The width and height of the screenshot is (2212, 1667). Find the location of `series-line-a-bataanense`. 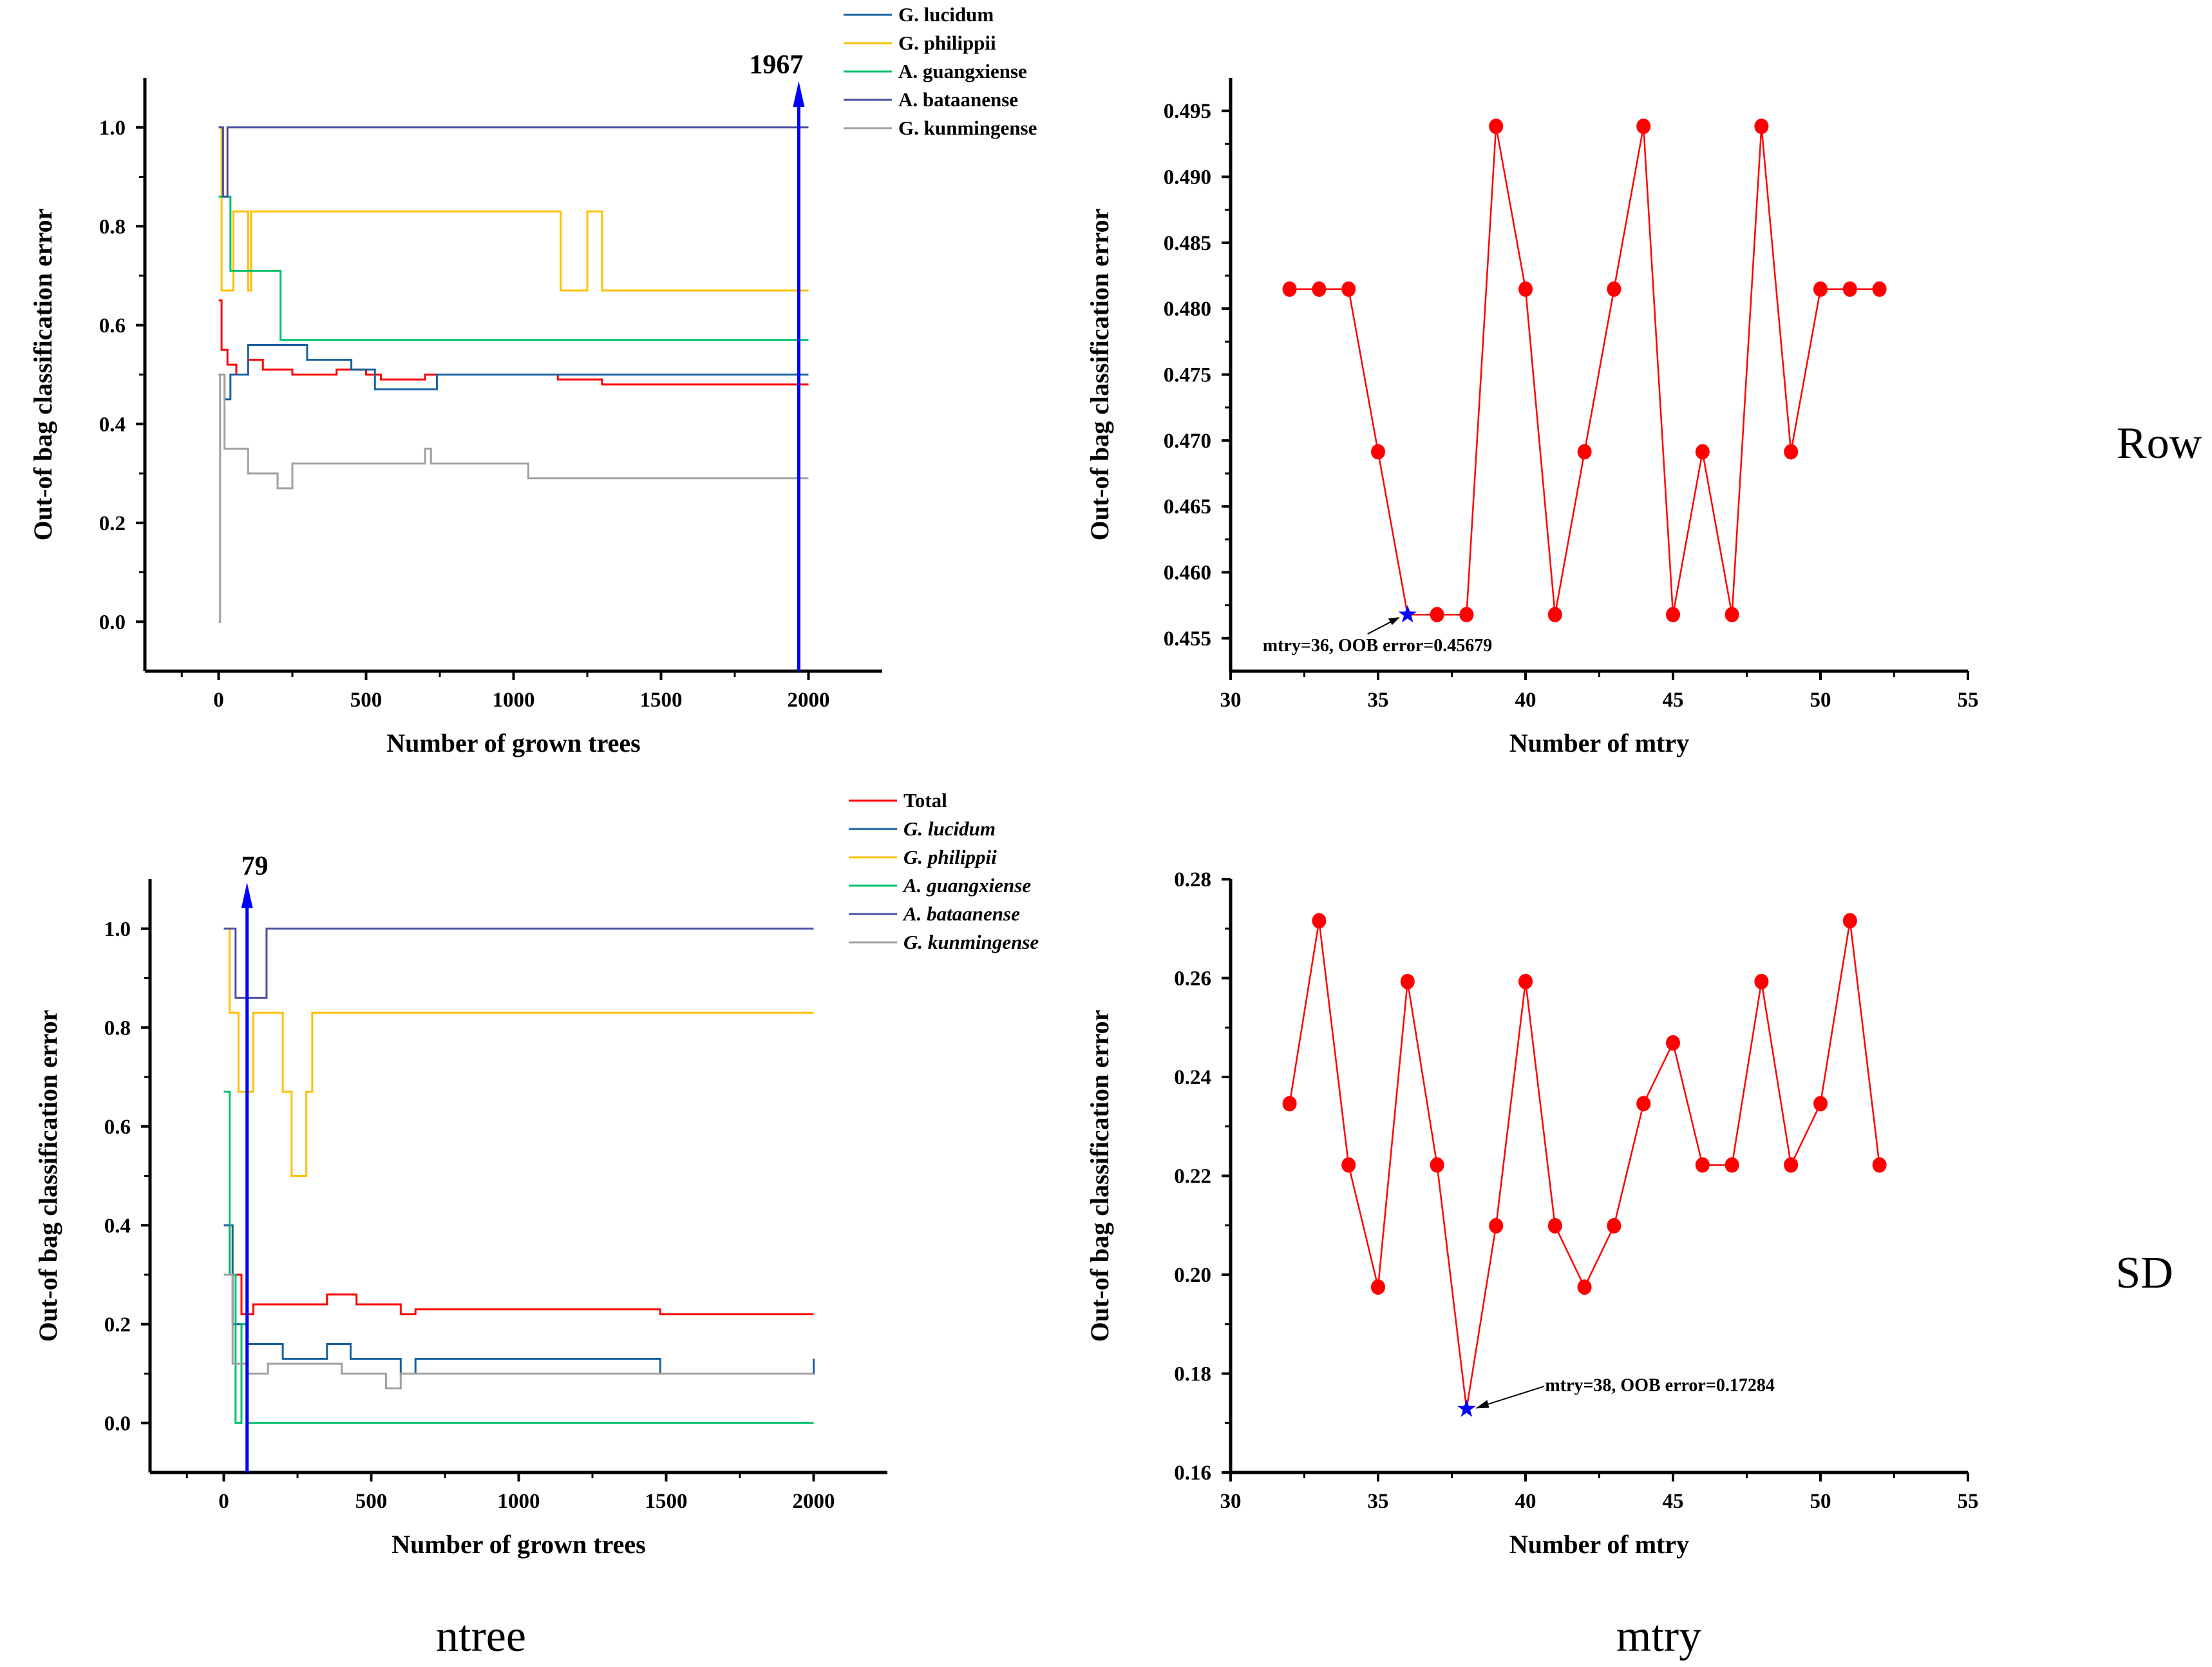

series-line-a-bataanense is located at coordinates (518, 963).